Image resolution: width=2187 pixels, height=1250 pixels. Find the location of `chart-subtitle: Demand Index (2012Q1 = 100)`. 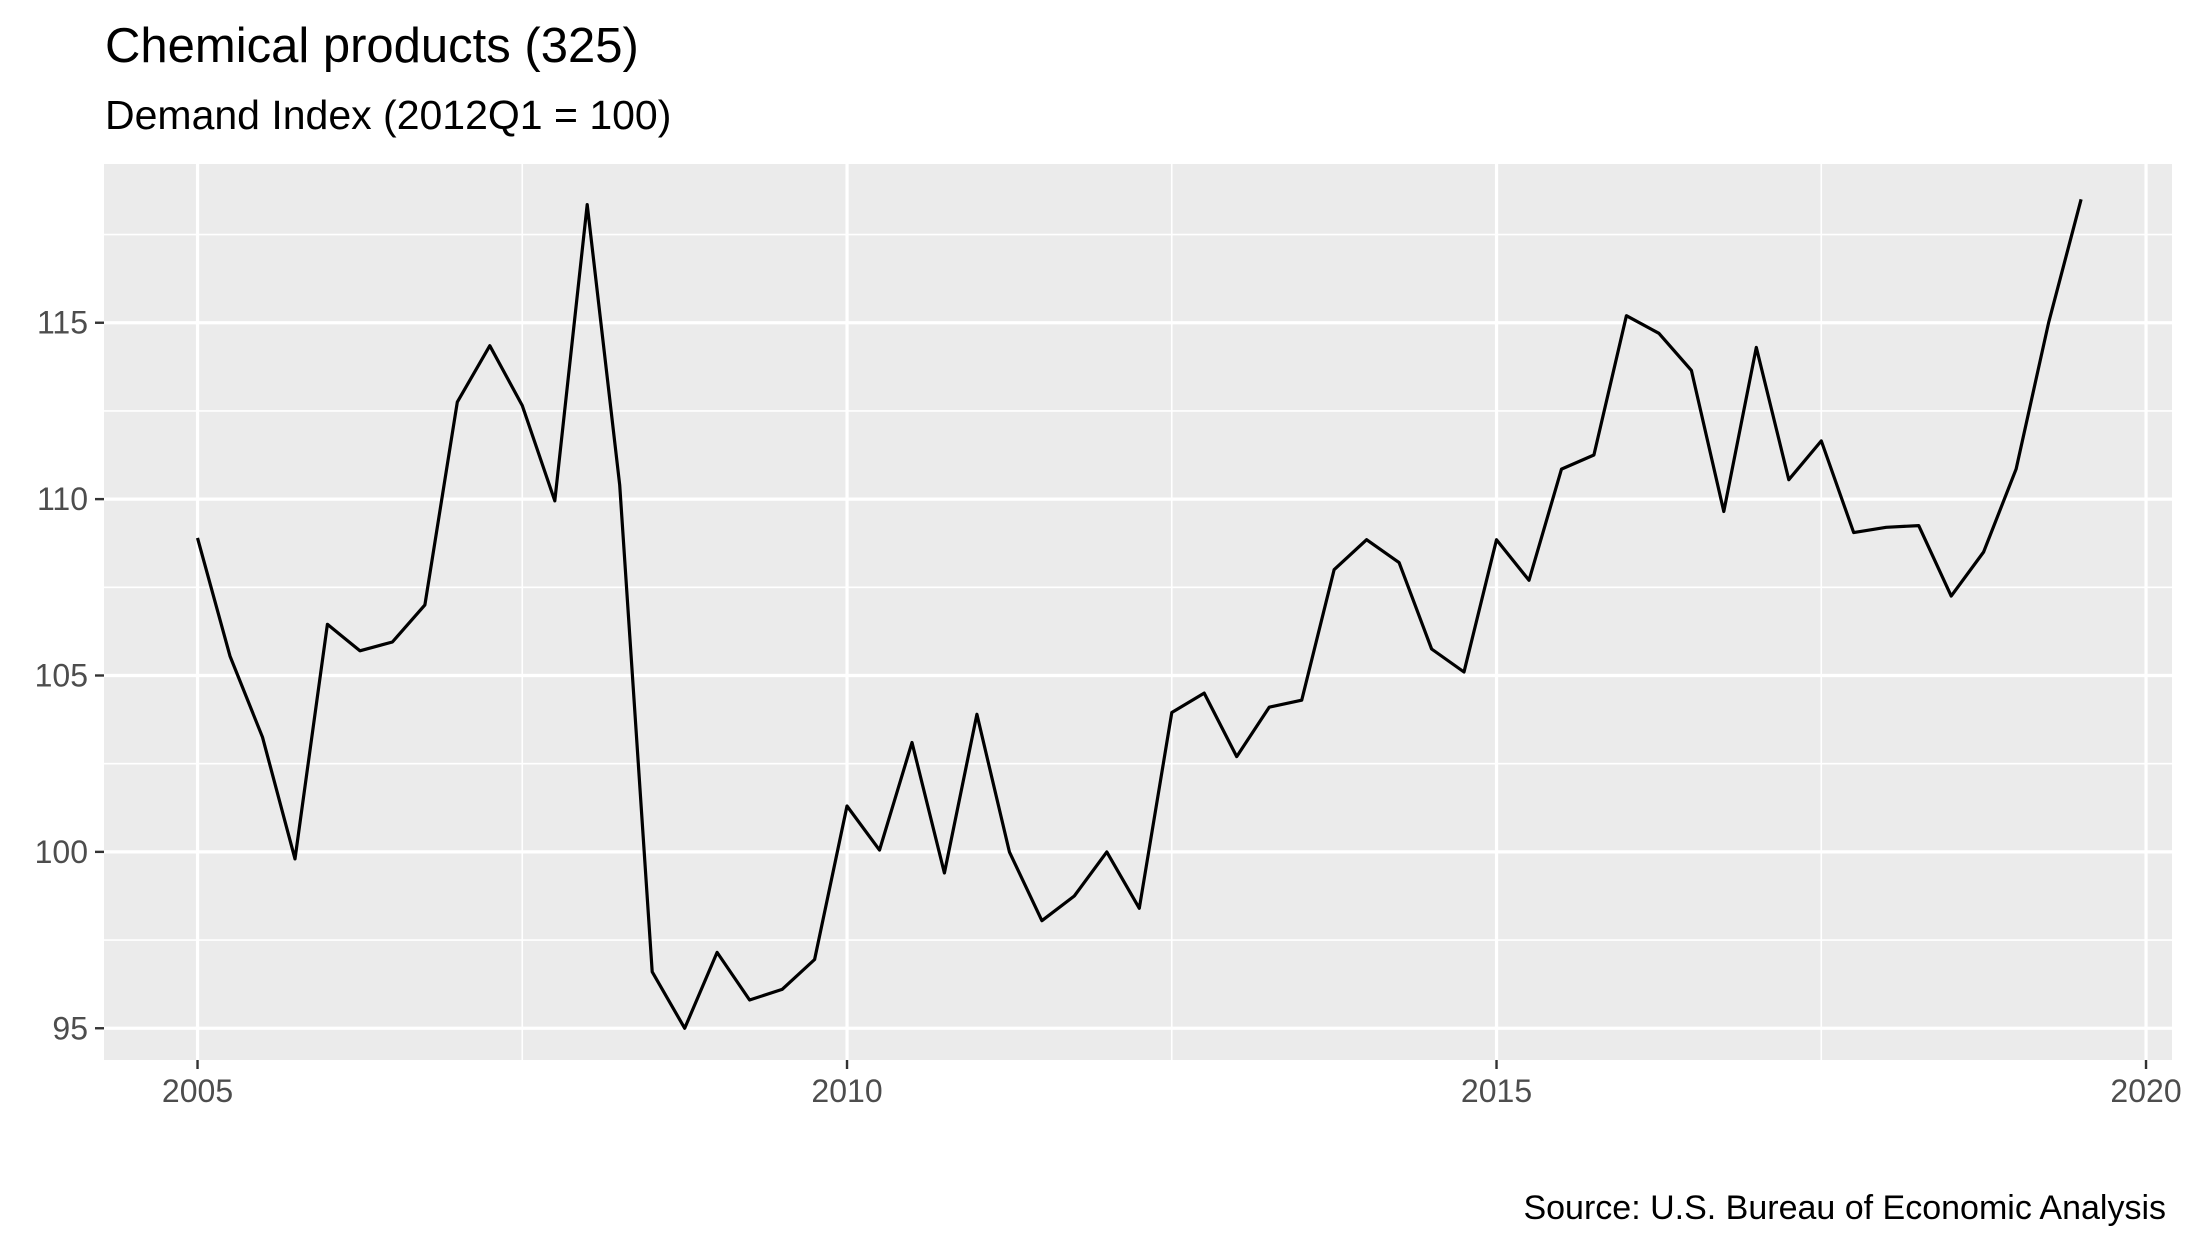

chart-subtitle: Demand Index (2012Q1 = 100) is located at coordinates (388, 115).